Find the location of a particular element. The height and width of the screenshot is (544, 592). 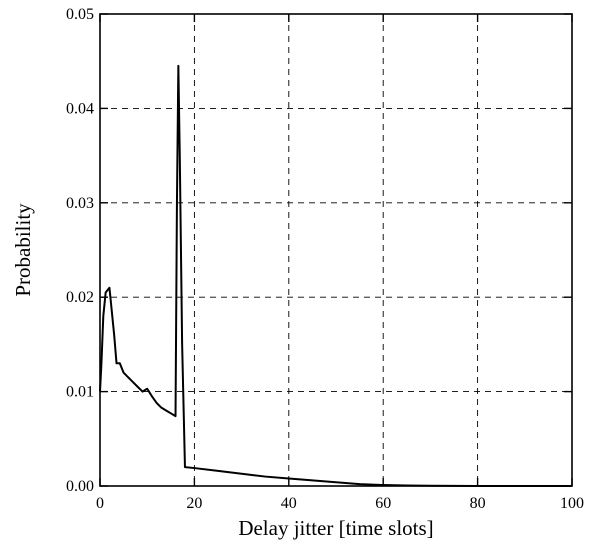

x-tick-label: 40 is located at coordinates (289, 503).